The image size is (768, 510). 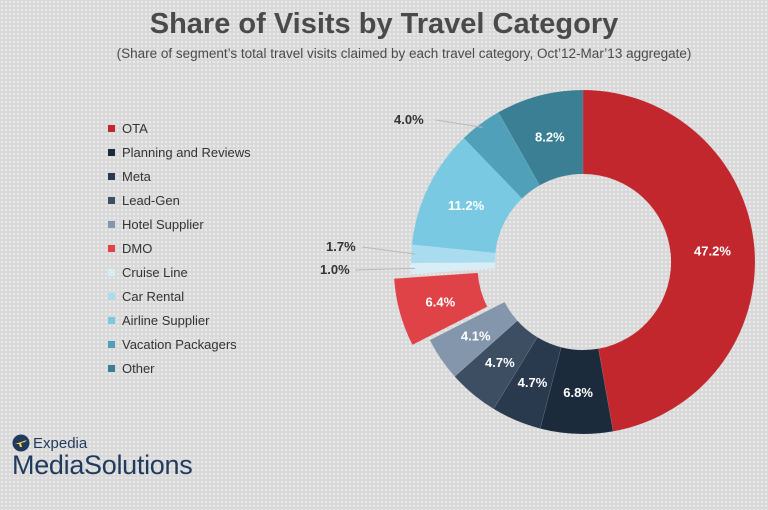 What do you see at coordinates (21, 443) in the screenshot?
I see `globe-plane-icon` at bounding box center [21, 443].